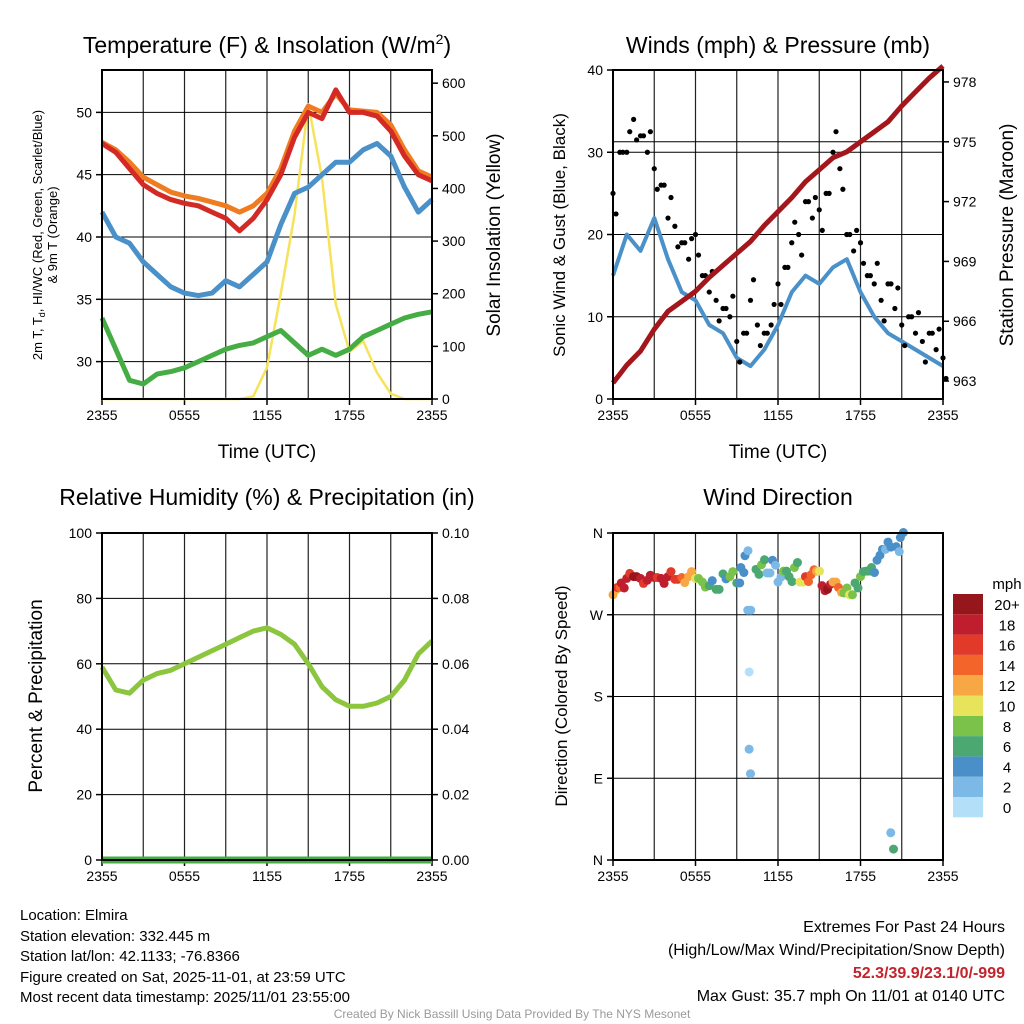 This screenshot has height=1024, width=1024. What do you see at coordinates (598, 697) in the screenshot?
I see `y-tick-label: S` at bounding box center [598, 697].